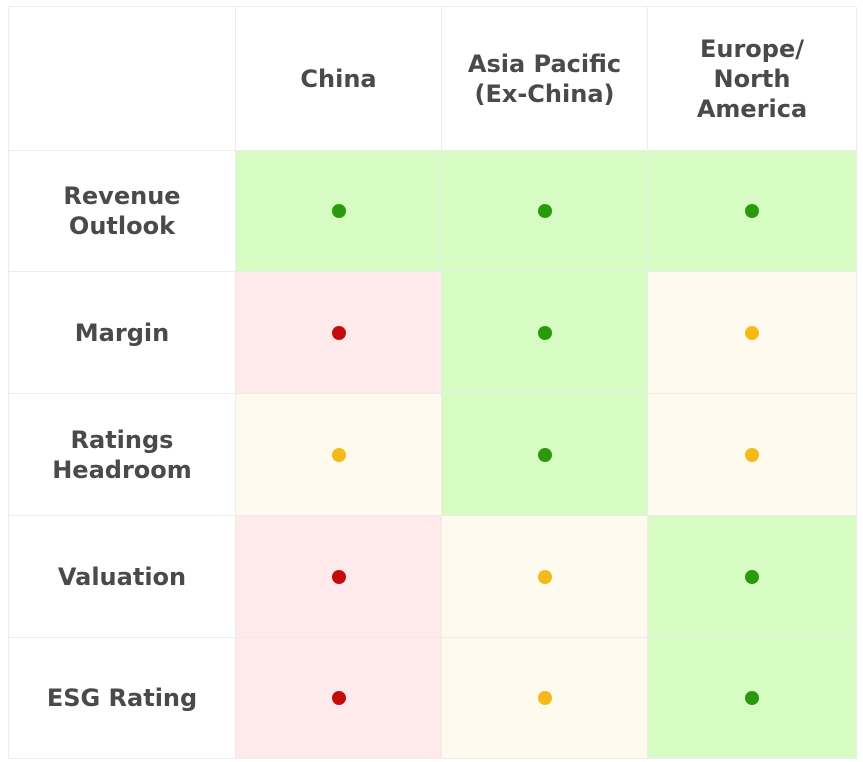 This screenshot has width=863, height=762. What do you see at coordinates (122, 577) in the screenshot?
I see `row-label: Valuation` at bounding box center [122, 577].